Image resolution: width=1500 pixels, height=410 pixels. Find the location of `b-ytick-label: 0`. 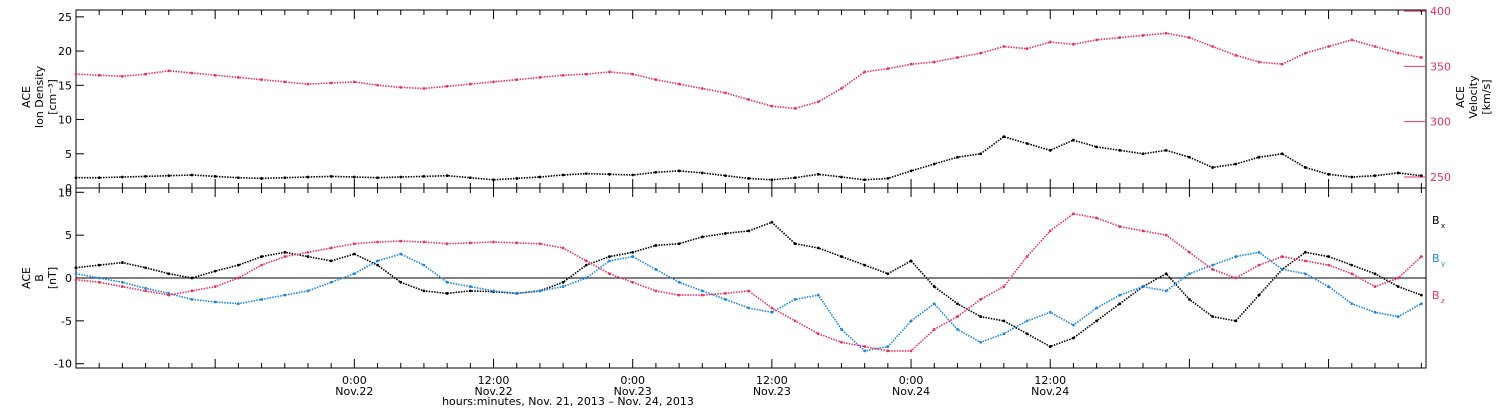

b-ytick-label: 0 is located at coordinates (68, 278).